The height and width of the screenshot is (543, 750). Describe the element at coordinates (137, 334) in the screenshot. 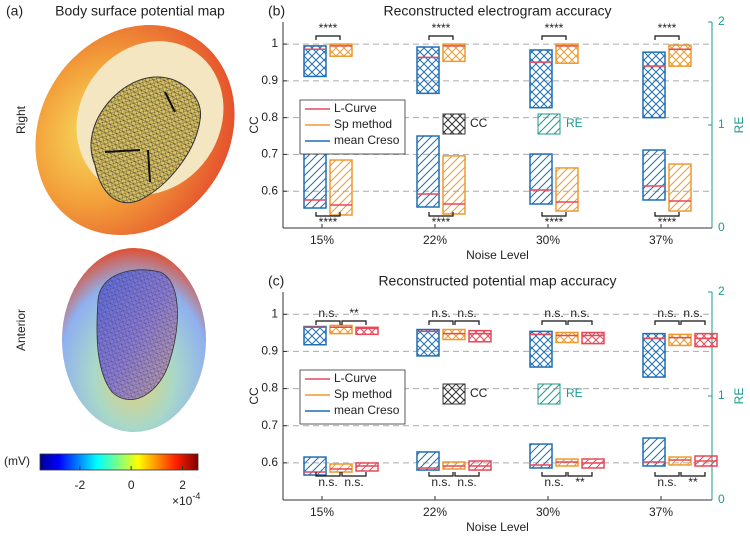

I see `heart-mesh` at that location.